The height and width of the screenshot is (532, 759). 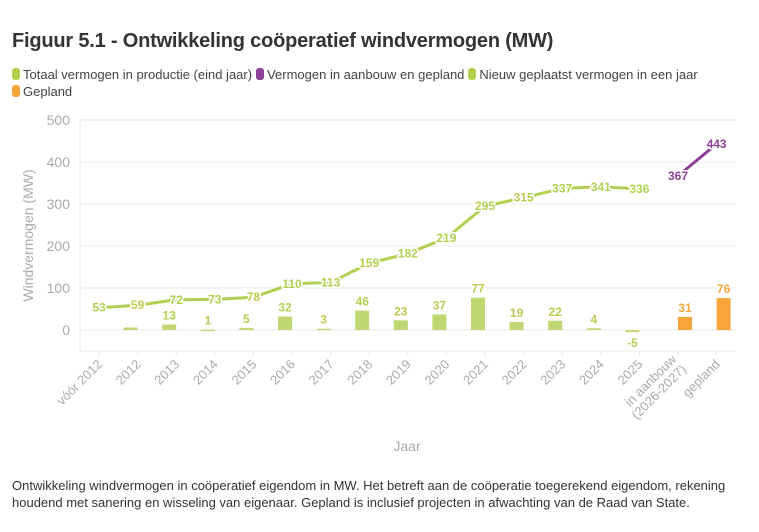 What do you see at coordinates (485, 206) in the screenshot?
I see `line-data-label: 295` at bounding box center [485, 206].